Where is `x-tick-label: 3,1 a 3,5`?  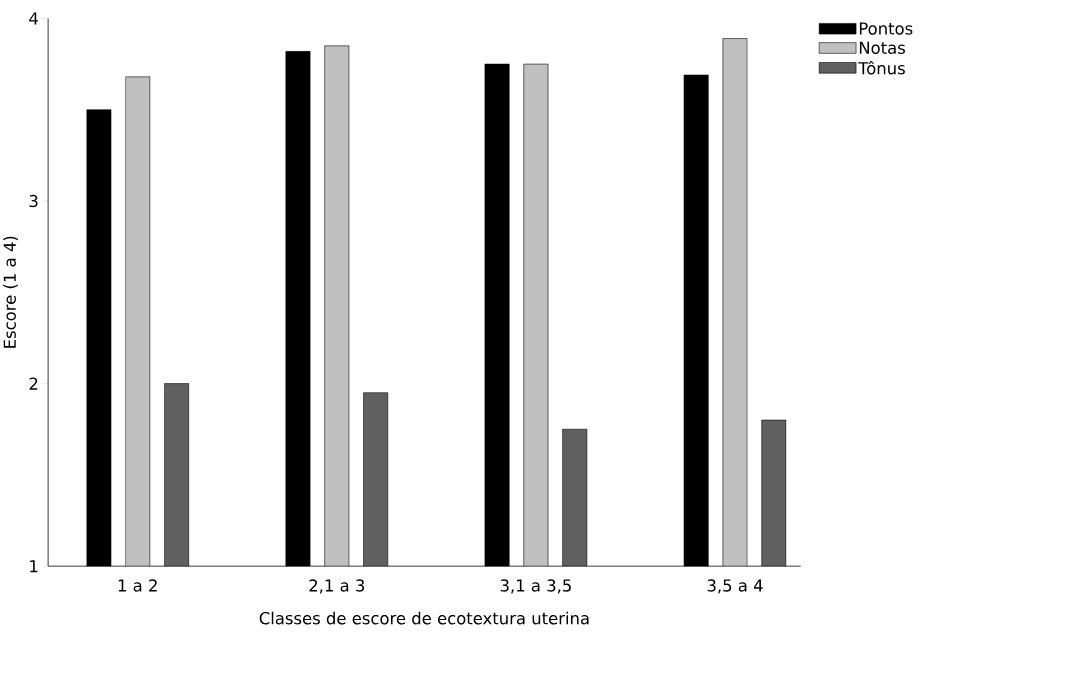 x-tick-label: 3,1 a 3,5 is located at coordinates (535, 586).